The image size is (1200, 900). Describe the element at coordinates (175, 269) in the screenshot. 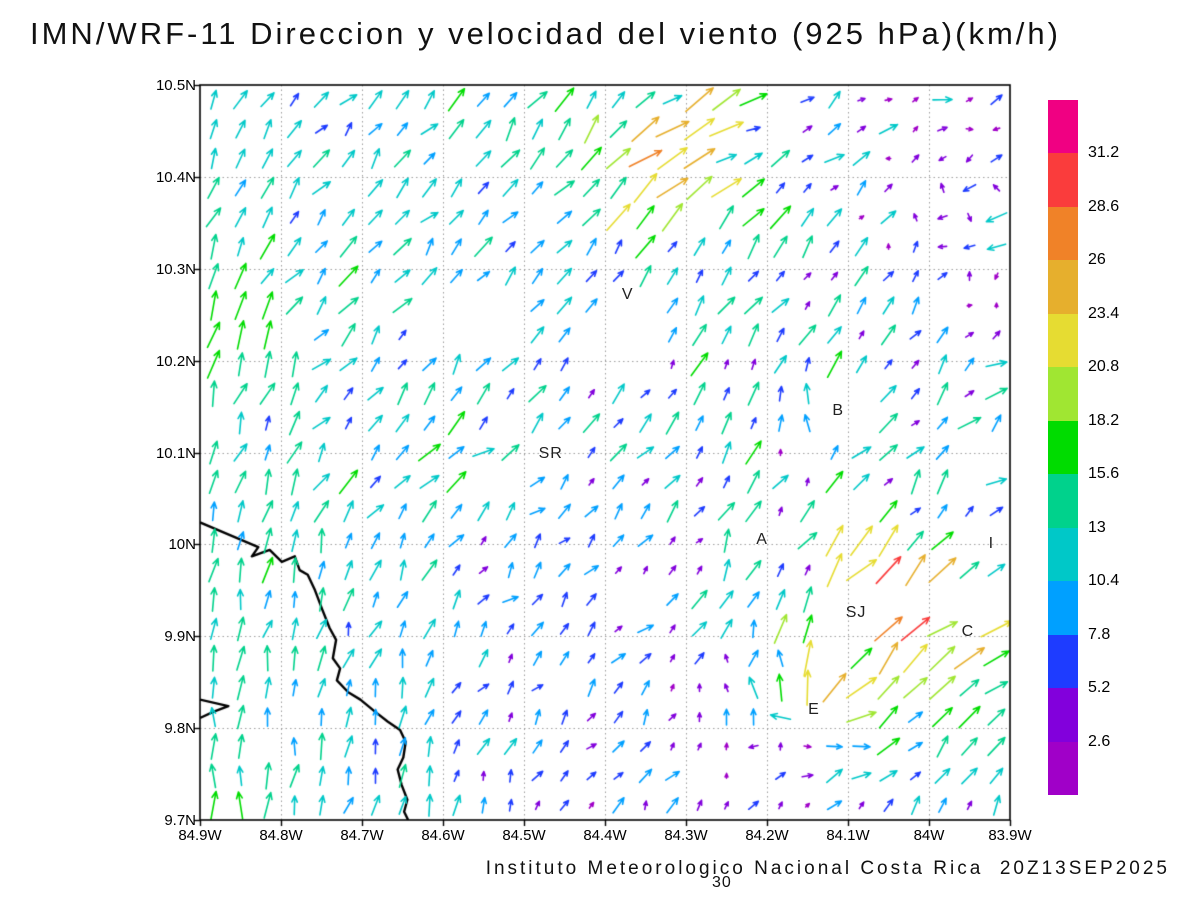

I see `y-axis-tick-label: 10.3N` at that location.